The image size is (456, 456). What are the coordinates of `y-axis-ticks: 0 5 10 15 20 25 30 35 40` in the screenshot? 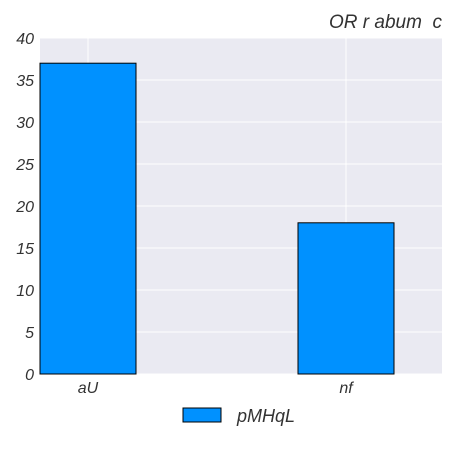 It's located at (24, 207).